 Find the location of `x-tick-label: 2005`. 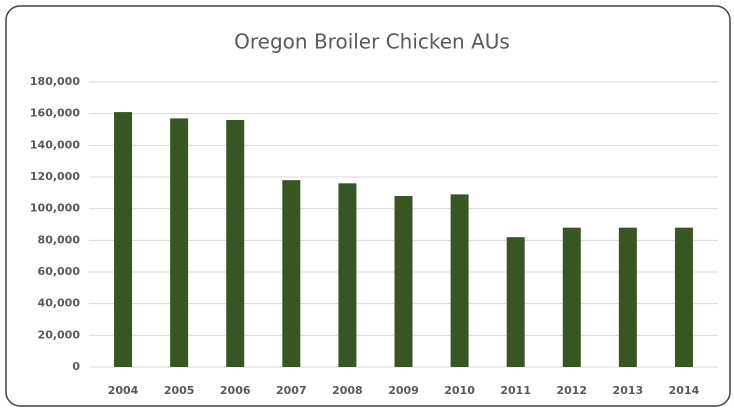

x-tick-label: 2005 is located at coordinates (179, 390).